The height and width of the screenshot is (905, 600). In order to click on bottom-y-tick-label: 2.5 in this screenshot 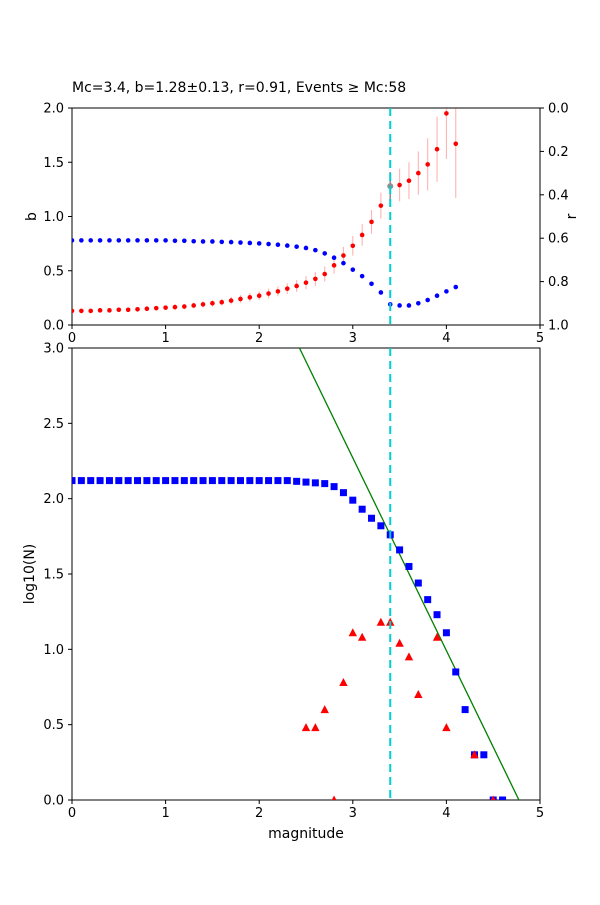, I will do `click(53, 424)`.